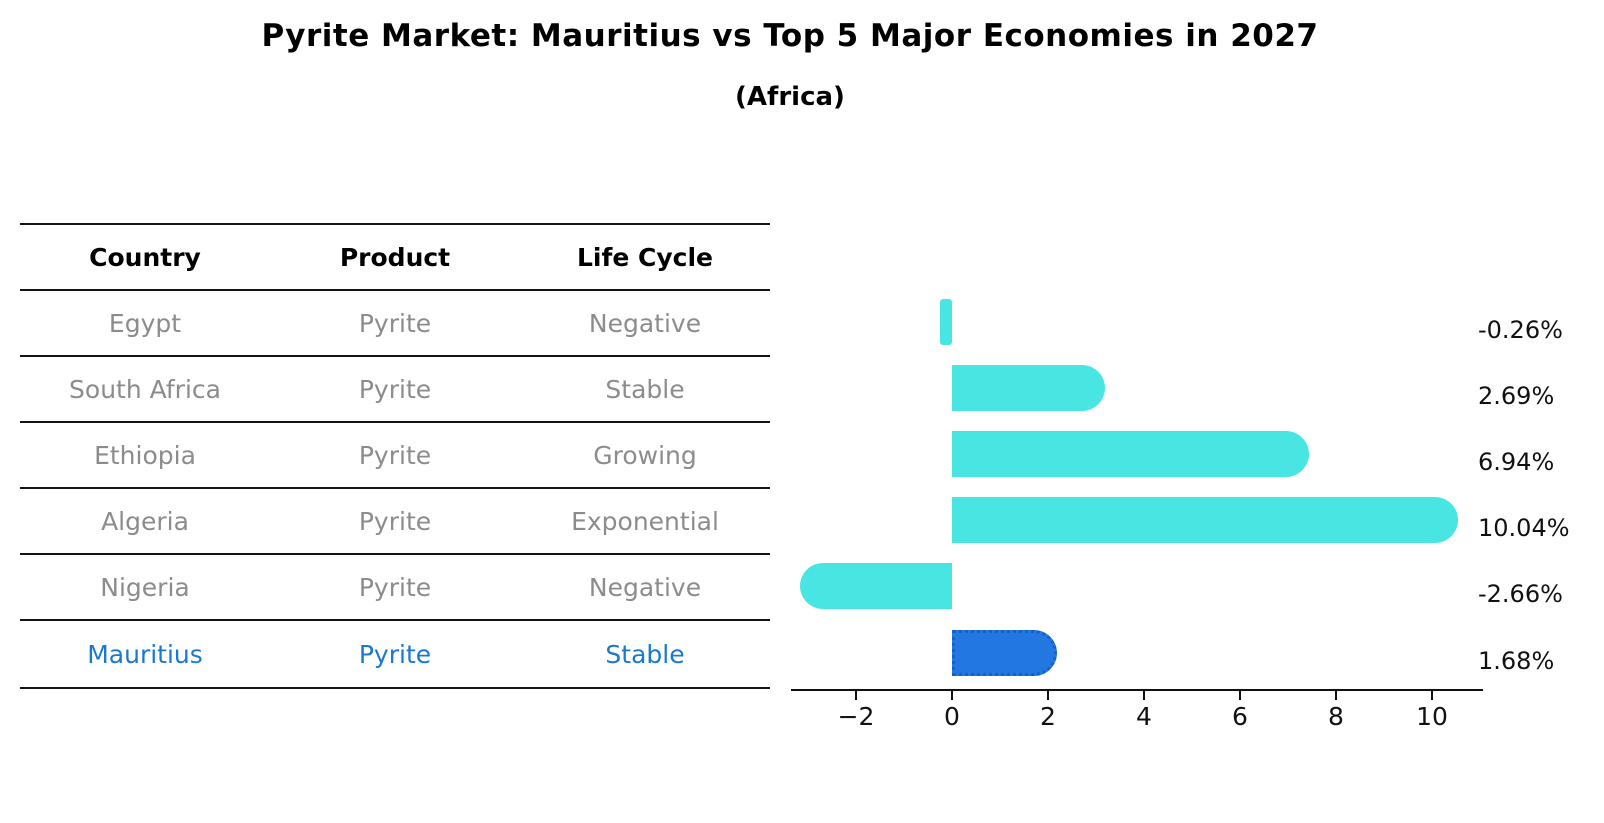 The width and height of the screenshot is (1604, 823). What do you see at coordinates (1205, 520) in the screenshot?
I see `bar-algeria` at bounding box center [1205, 520].